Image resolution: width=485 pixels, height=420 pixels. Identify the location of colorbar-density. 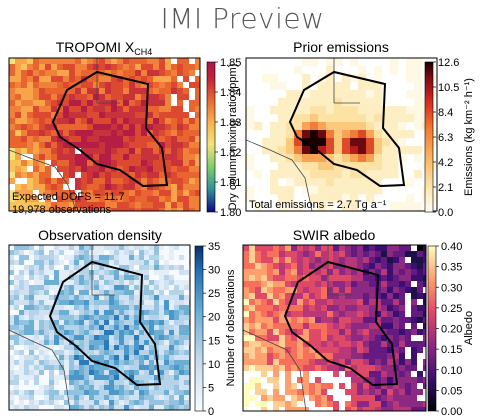
(199, 328).